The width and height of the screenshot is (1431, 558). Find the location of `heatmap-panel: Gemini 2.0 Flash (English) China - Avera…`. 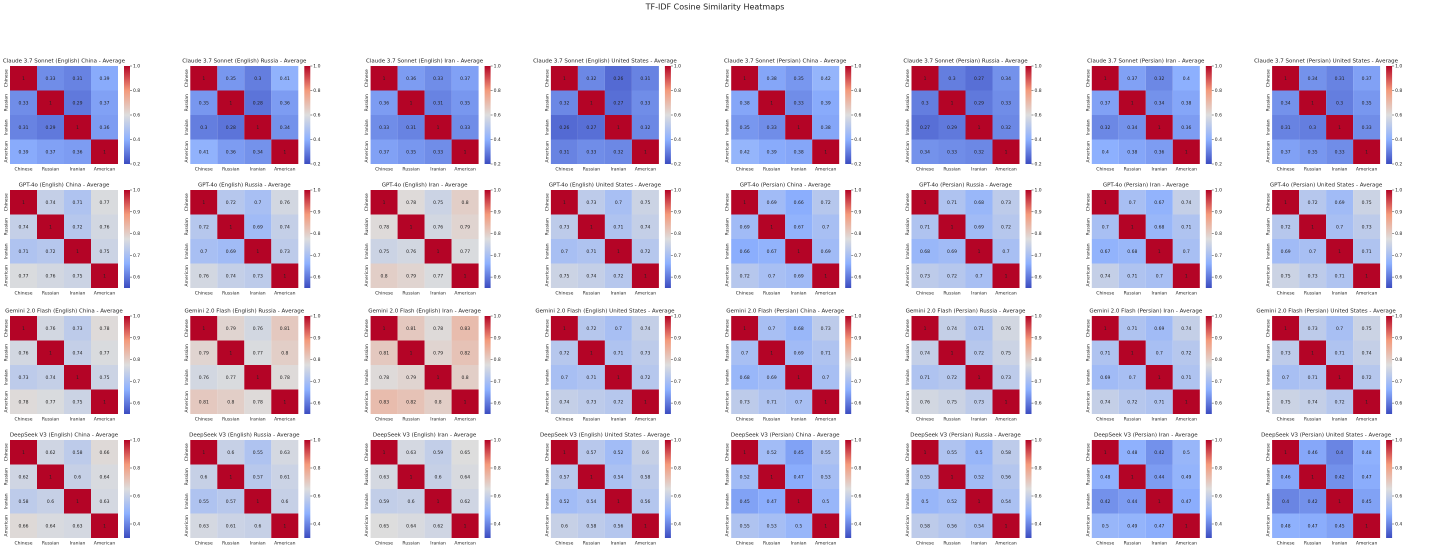

heatmap-panel: Gemini 2.0 Flash (English) China - Avera… is located at coordinates (72, 366).